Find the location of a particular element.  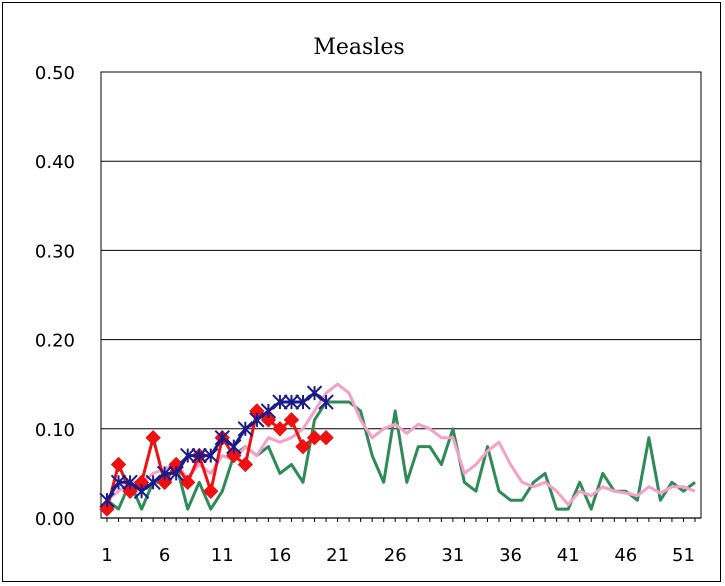

y-tick-label: 0.10 is located at coordinates (55, 430).